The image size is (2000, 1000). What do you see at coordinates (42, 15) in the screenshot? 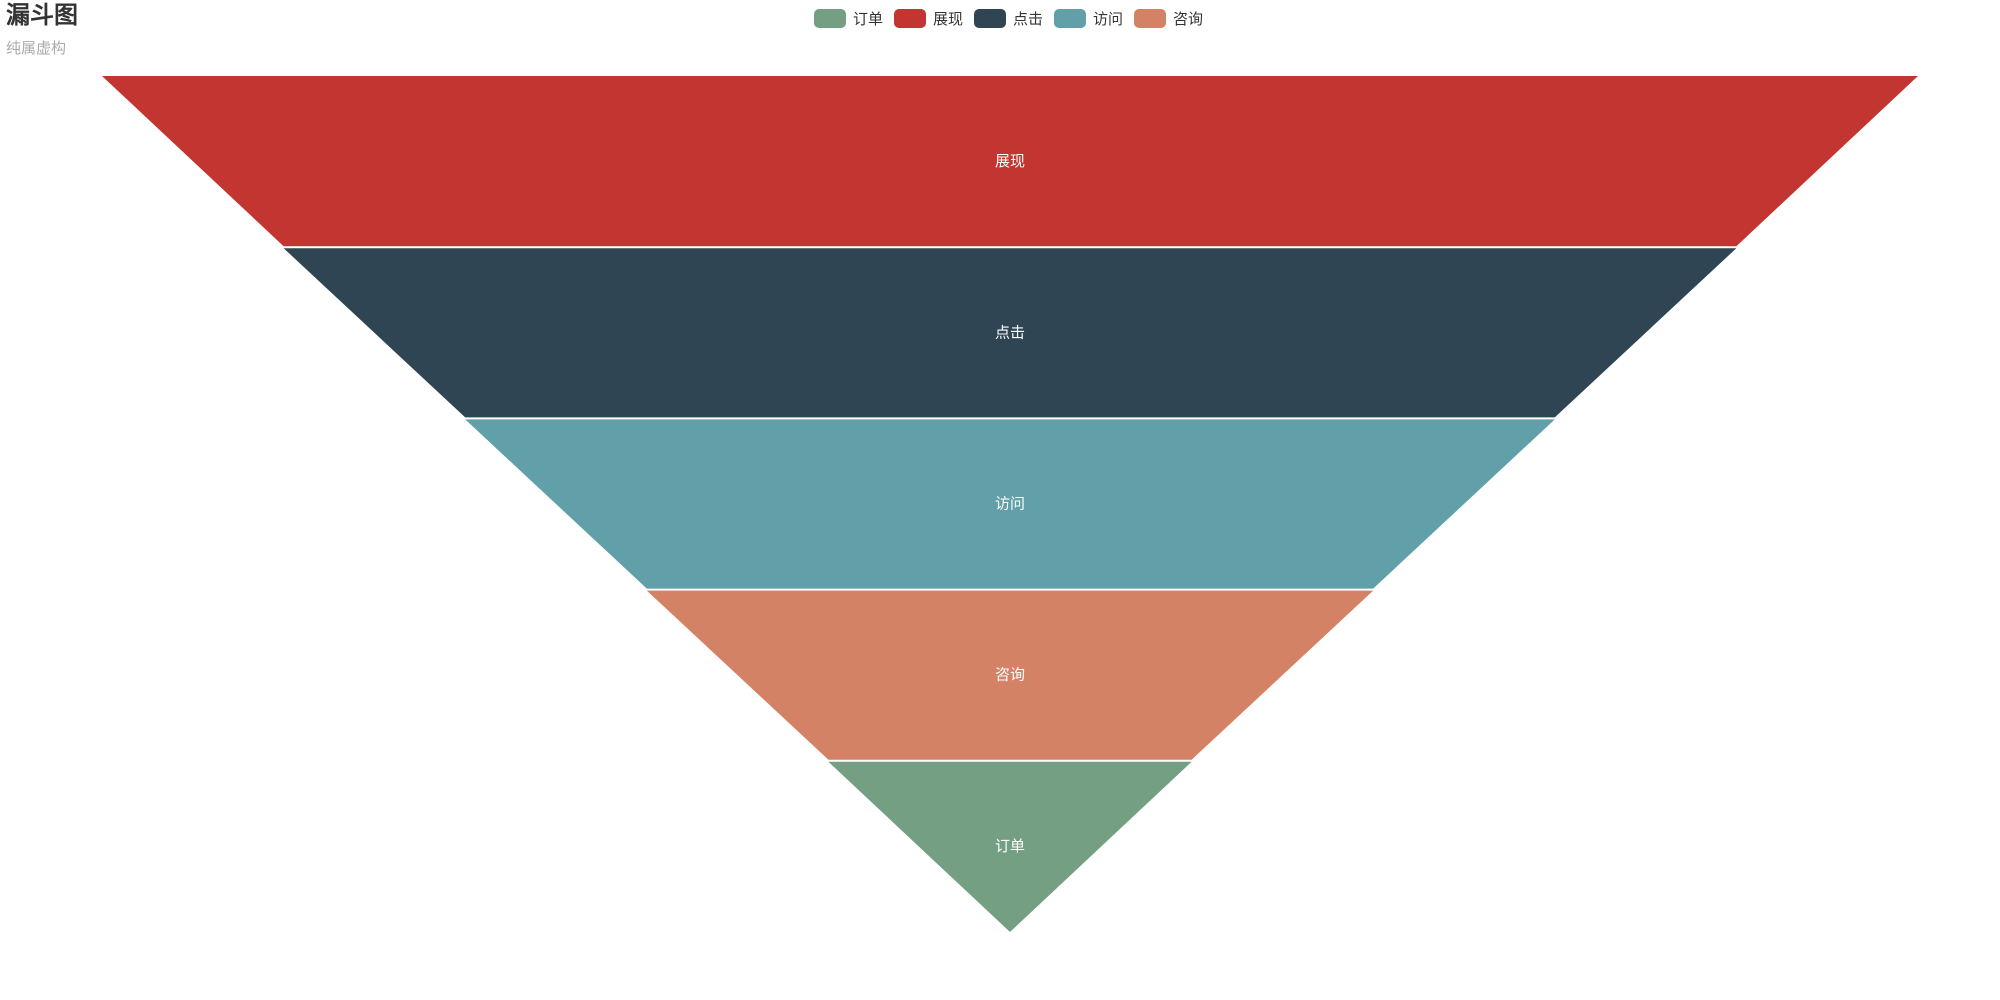
I see `chart-title: 漏斗图` at bounding box center [42, 15].